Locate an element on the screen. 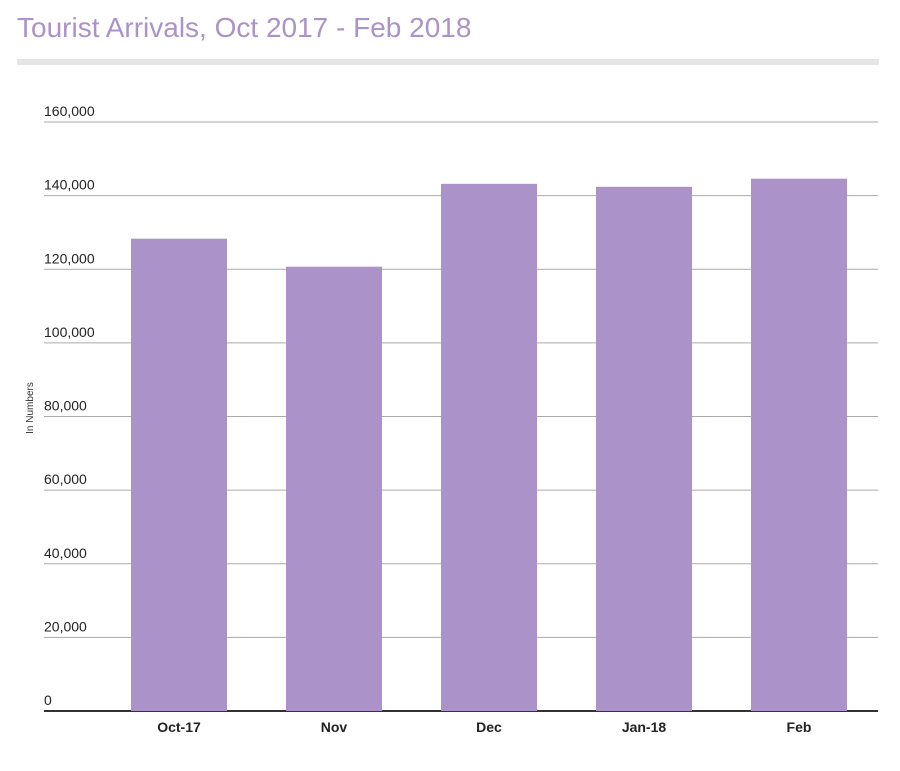 The image size is (900, 771). x-tick-label: Nov is located at coordinates (334, 727).